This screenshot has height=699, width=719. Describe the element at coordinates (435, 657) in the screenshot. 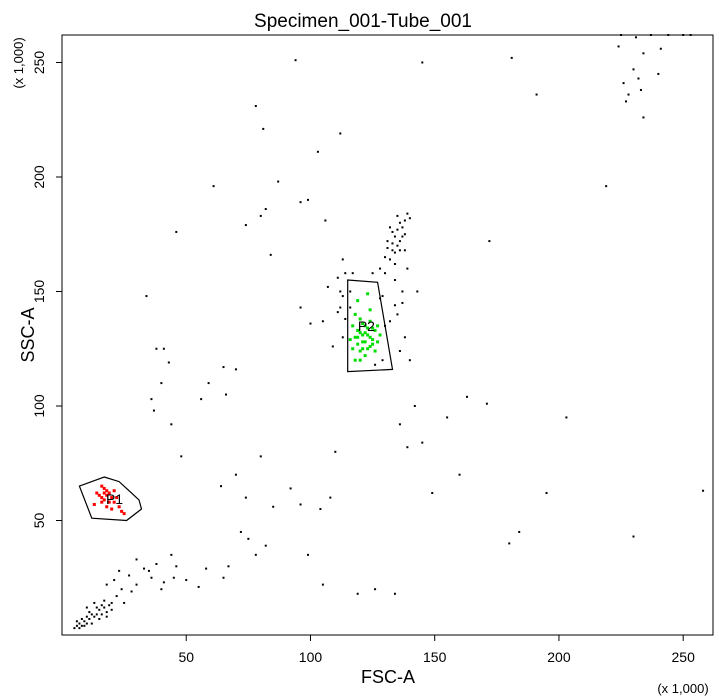

I see `x-tick-label: 150` at that location.